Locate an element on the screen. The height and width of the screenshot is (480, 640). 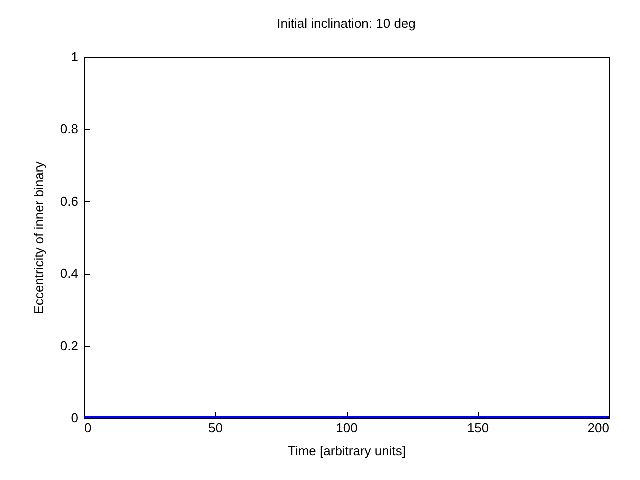
y-tick-label: 0.4 is located at coordinates (69, 274).